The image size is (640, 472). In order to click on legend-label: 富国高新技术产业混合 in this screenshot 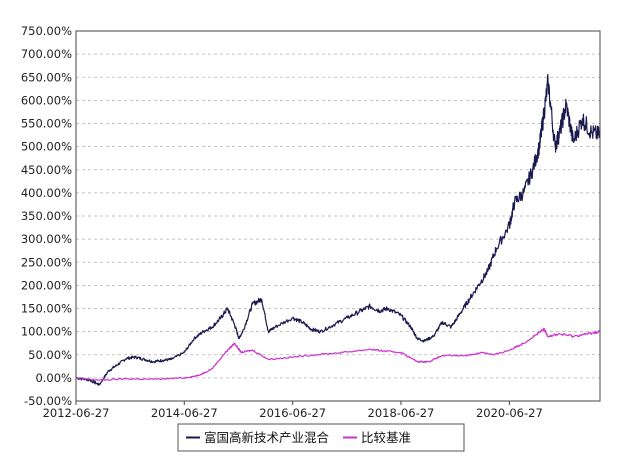, I will do `click(267, 437)`.